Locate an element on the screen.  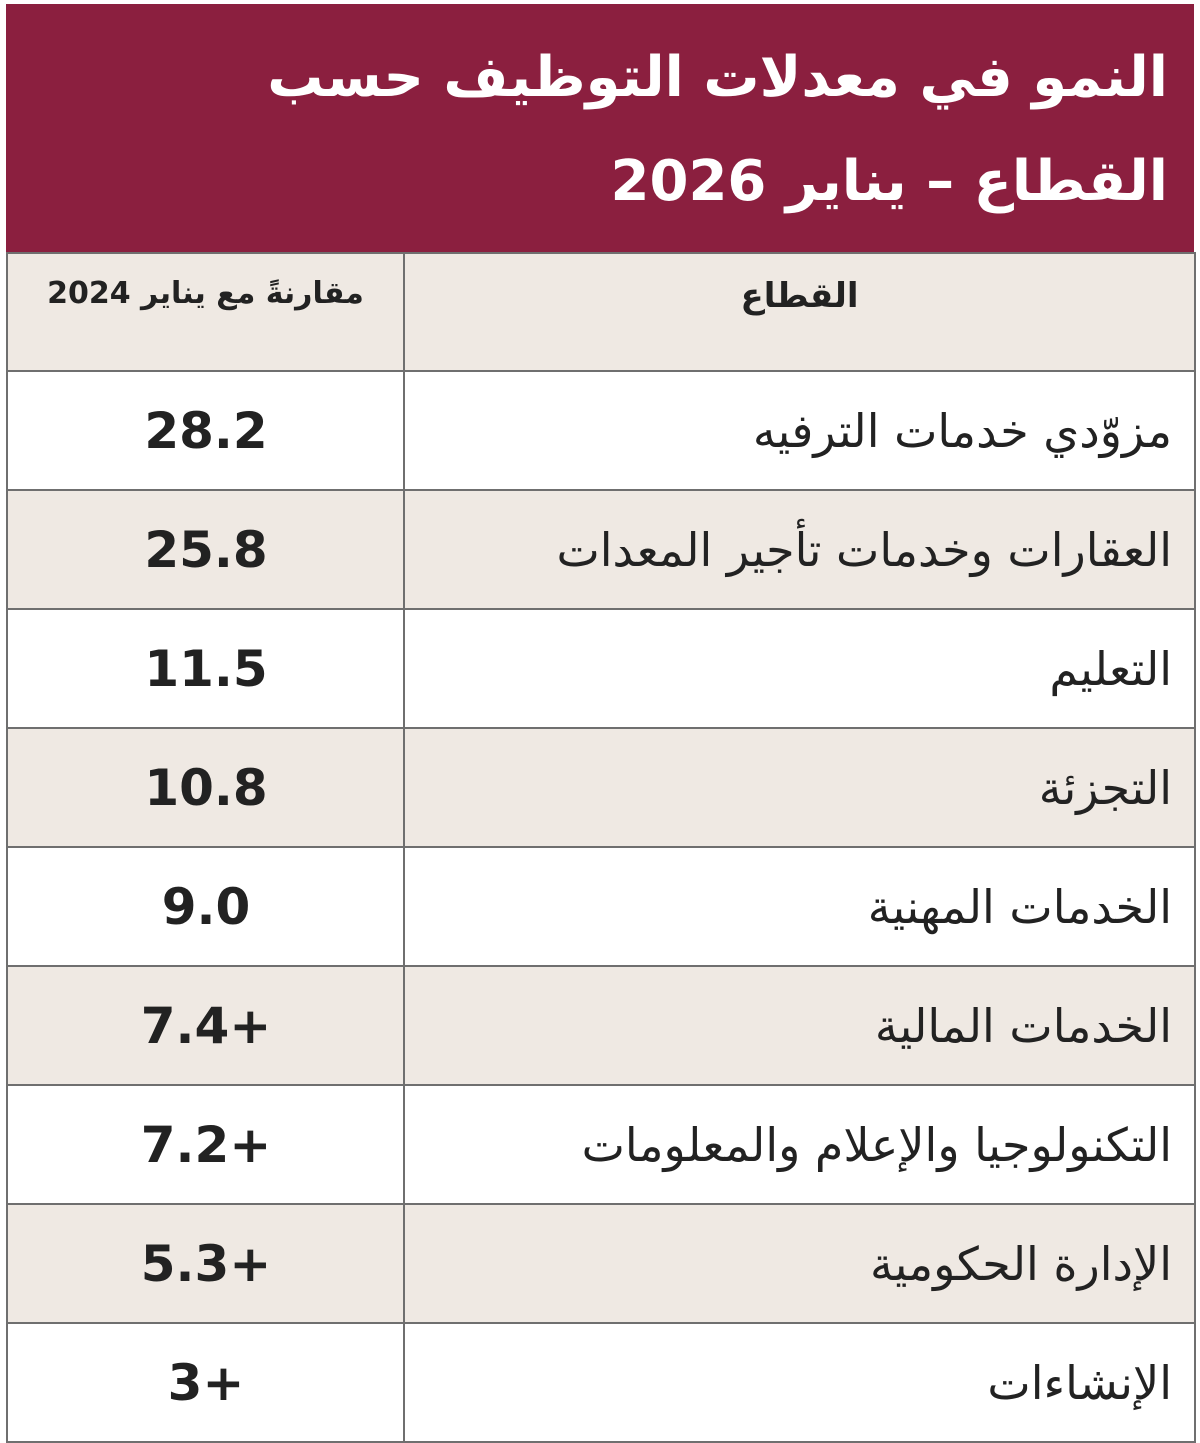
sector-cell: الإنشاءات is located at coordinates (799, 1382).